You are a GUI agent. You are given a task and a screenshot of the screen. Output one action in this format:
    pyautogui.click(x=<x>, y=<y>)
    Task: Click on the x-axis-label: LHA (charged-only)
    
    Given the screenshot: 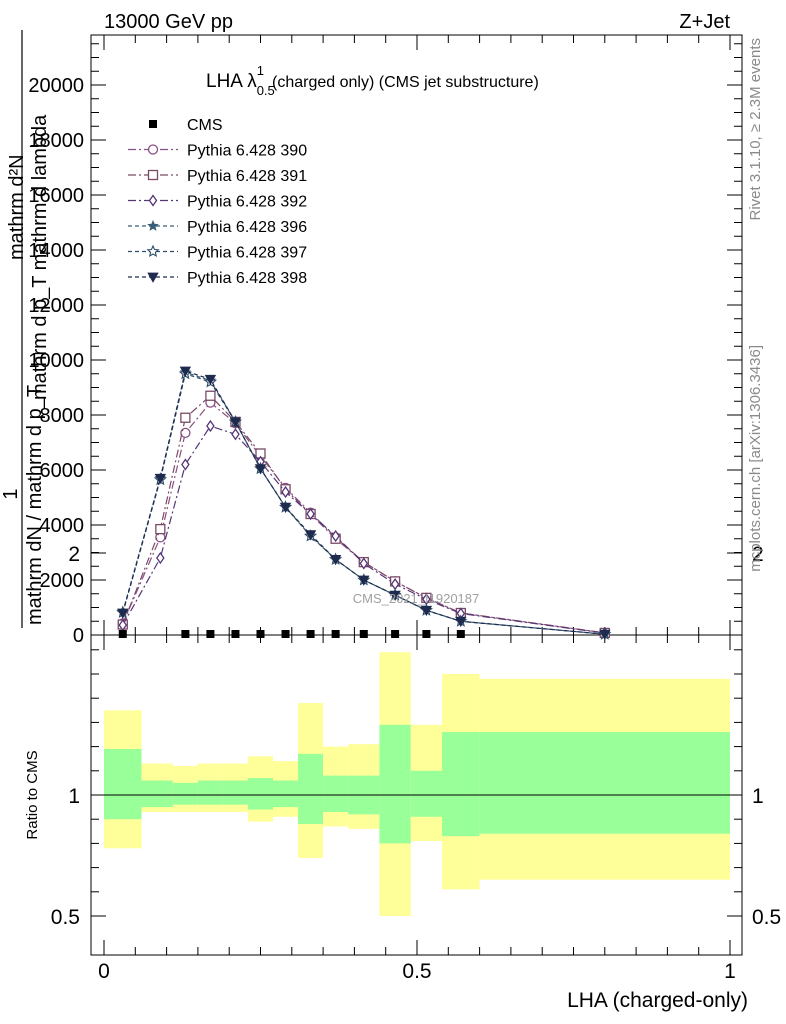 What is the action you would take?
    pyautogui.click(x=657, y=1000)
    